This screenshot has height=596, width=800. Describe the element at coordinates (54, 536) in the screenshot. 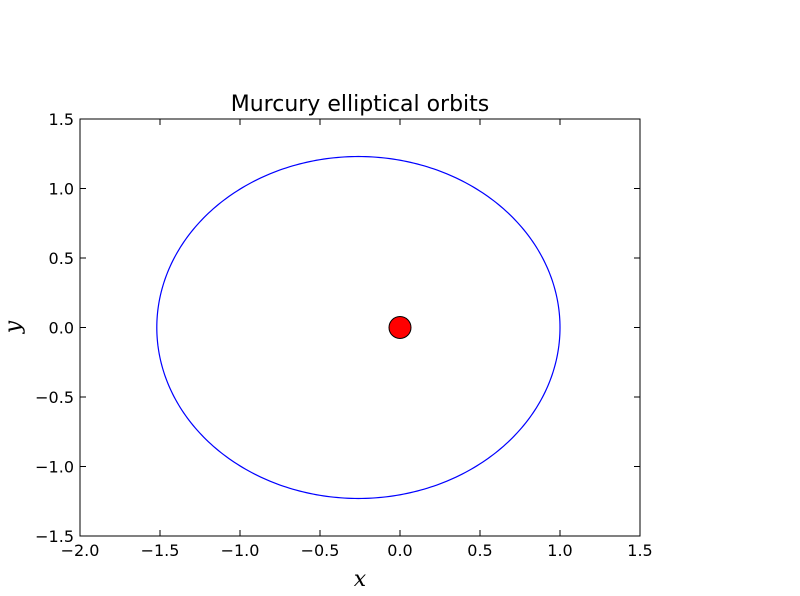

I see `y-tick-label: −1.5` at that location.